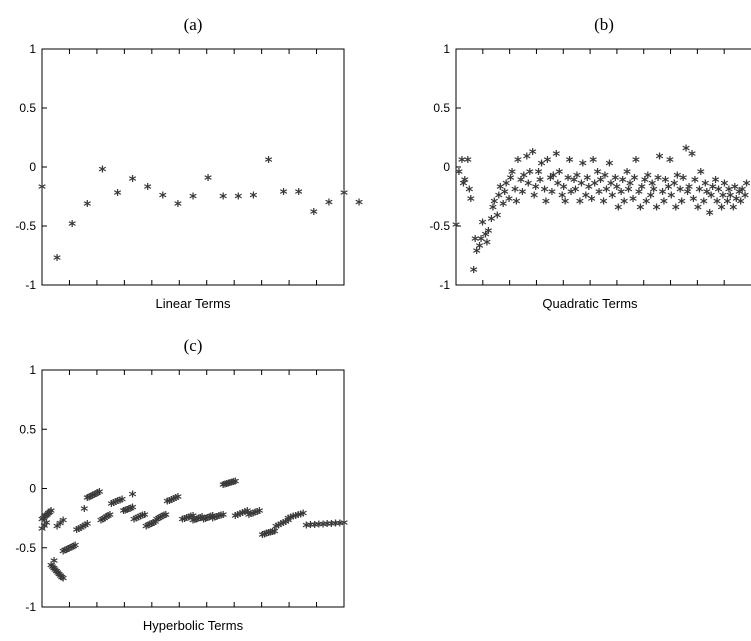 This screenshot has height=641, width=751. Describe the element at coordinates (27, 108) in the screenshot. I see `y-tick-label: 0.5` at that location.